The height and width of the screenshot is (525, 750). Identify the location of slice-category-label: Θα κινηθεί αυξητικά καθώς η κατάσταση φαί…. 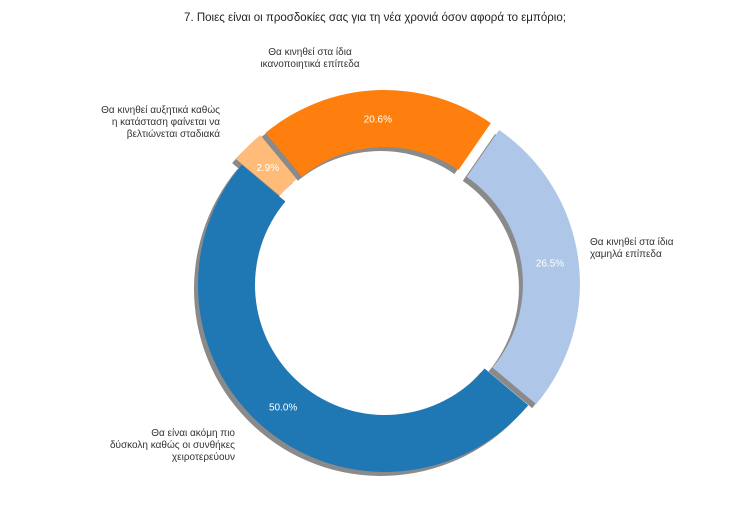
(160, 122).